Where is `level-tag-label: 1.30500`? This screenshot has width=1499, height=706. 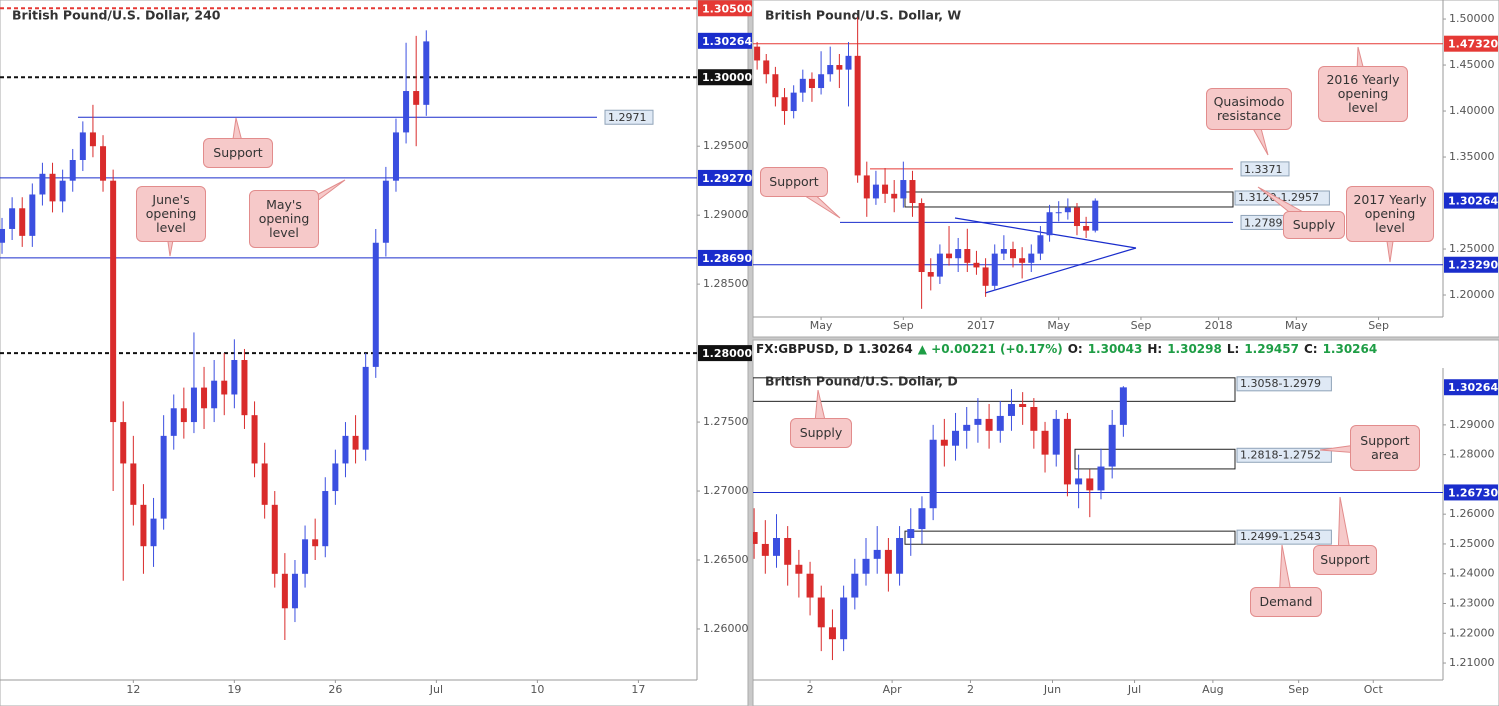 level-tag-label: 1.30500 is located at coordinates (727, 8).